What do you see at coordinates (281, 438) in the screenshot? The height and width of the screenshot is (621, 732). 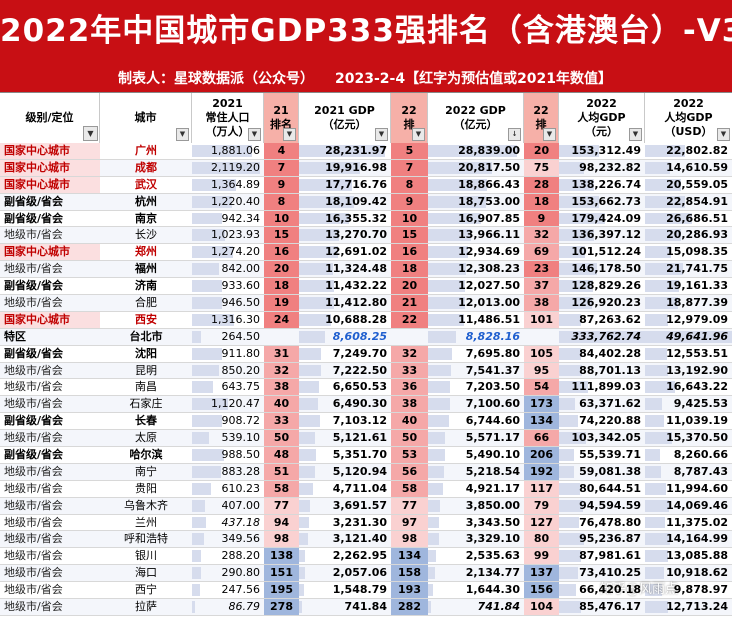 I see `r21-rank-cell: 50` at bounding box center [281, 438].